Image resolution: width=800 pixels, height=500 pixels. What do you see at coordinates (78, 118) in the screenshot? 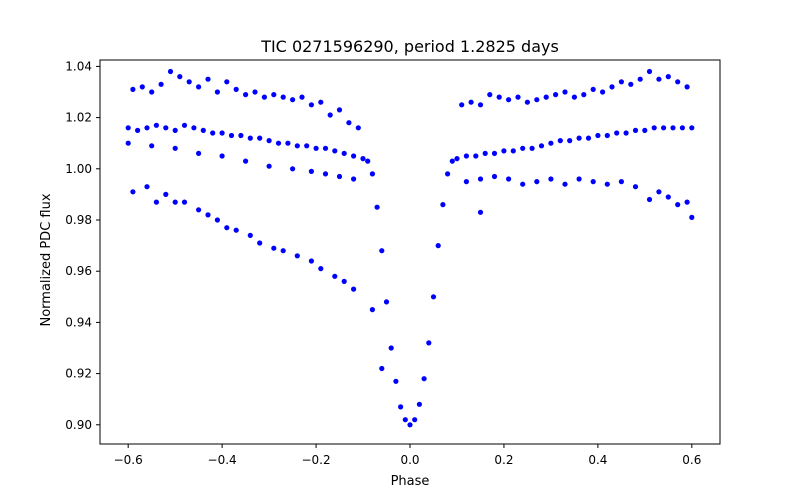
I see `y-tick-label: 1.02` at bounding box center [78, 118].